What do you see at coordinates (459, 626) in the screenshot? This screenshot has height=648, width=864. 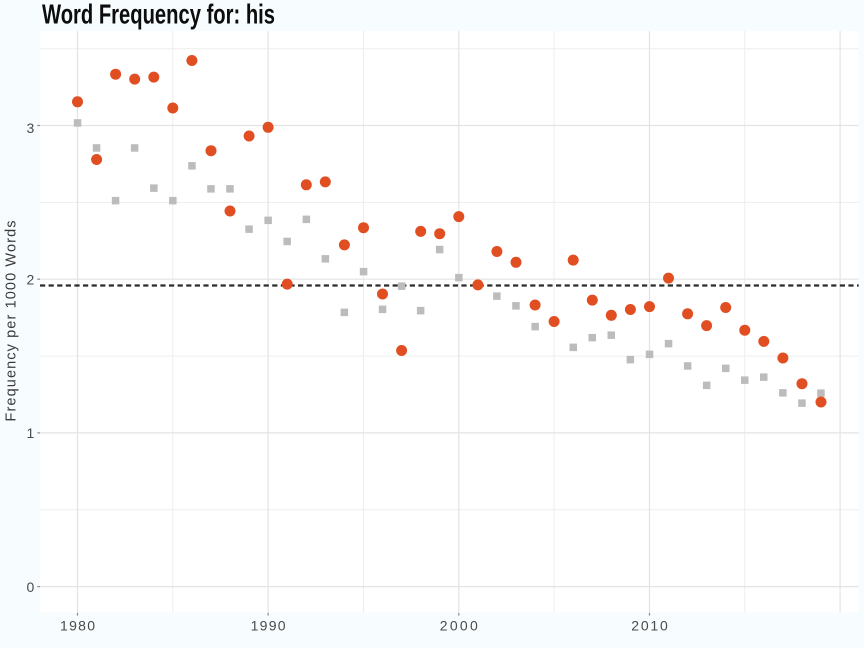 I see `svg-text: 2000` at bounding box center [459, 626].